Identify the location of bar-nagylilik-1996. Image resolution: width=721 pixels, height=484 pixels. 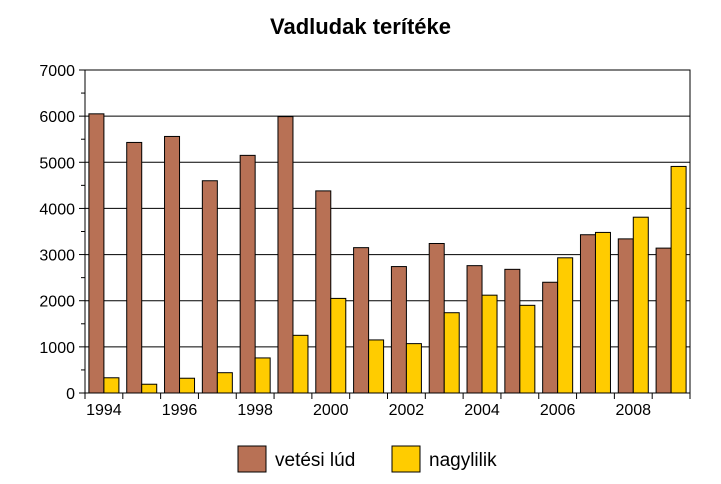
(187, 385).